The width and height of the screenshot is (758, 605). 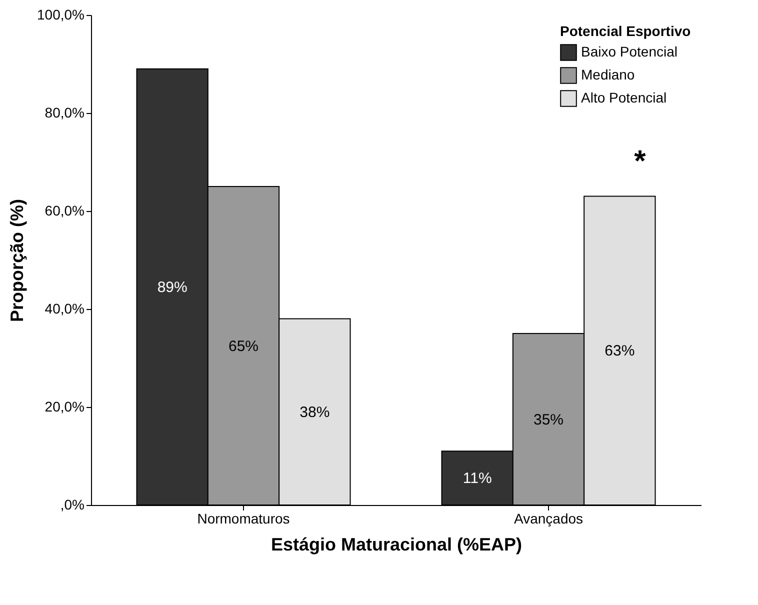 What do you see at coordinates (625, 31) in the screenshot?
I see `legend-title: Potencial Esportivo` at bounding box center [625, 31].